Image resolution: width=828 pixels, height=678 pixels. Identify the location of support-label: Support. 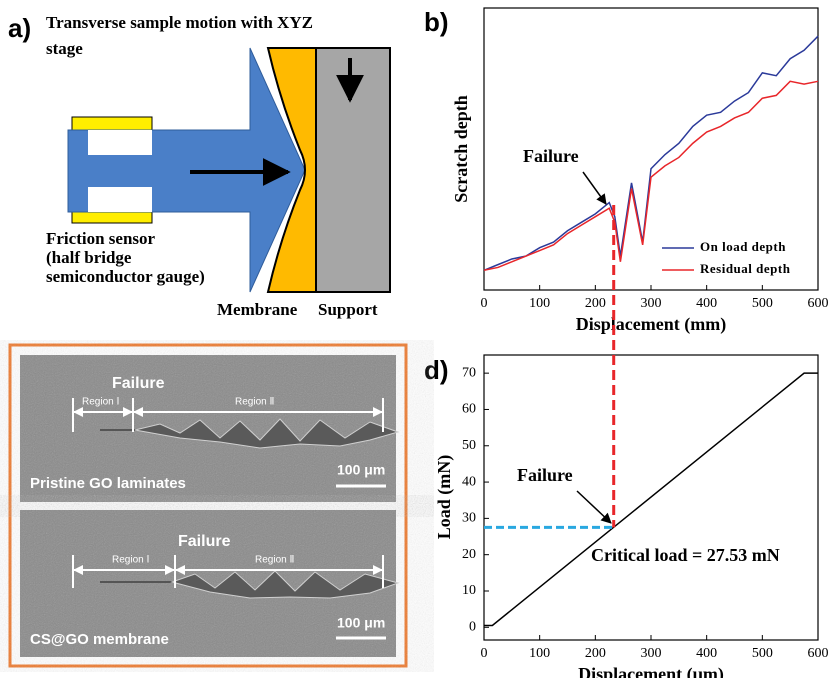
(348, 309).